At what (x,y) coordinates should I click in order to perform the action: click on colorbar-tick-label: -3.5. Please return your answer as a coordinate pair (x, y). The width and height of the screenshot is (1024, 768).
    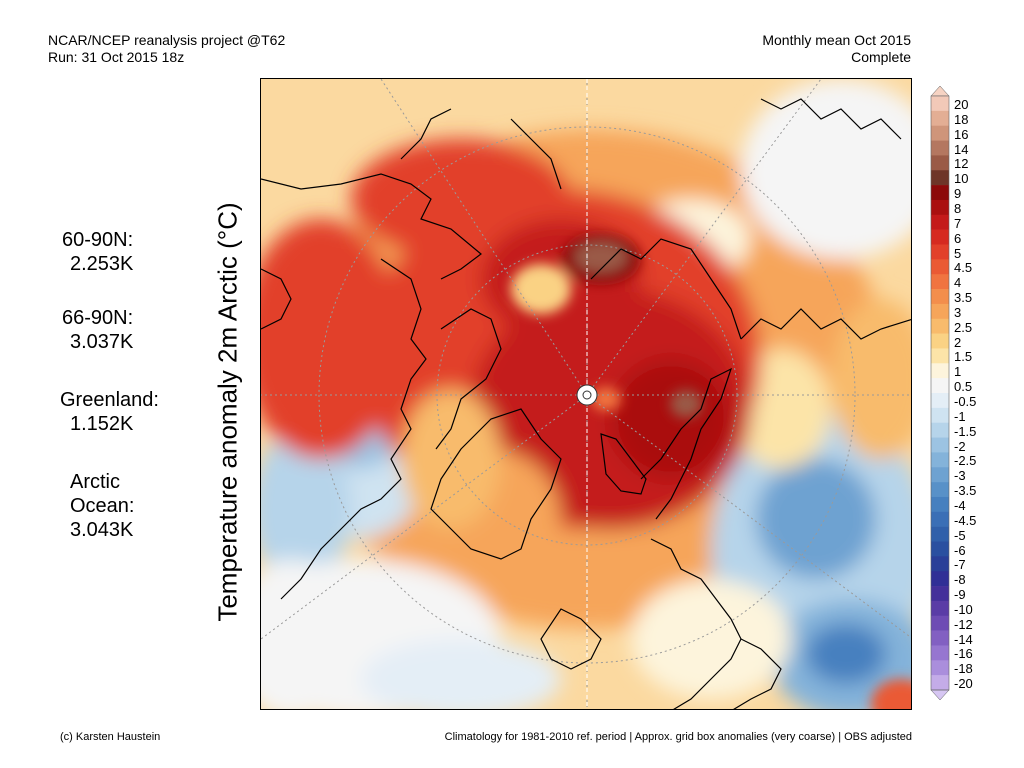
    Looking at the image, I should click on (965, 491).